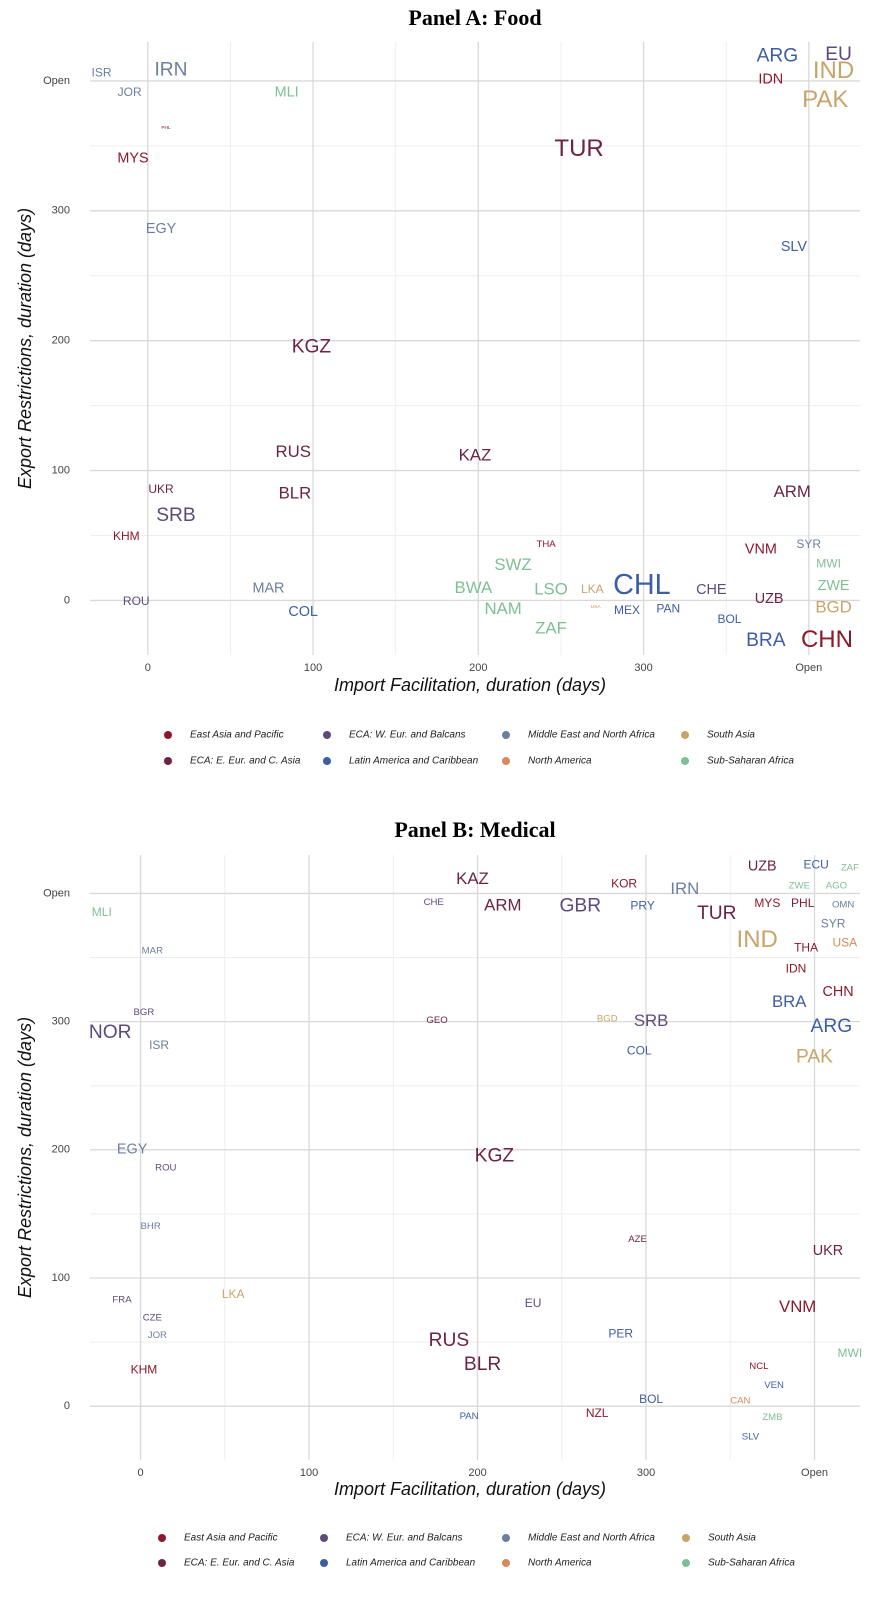  I want to click on country-label: PRY, so click(642, 905).